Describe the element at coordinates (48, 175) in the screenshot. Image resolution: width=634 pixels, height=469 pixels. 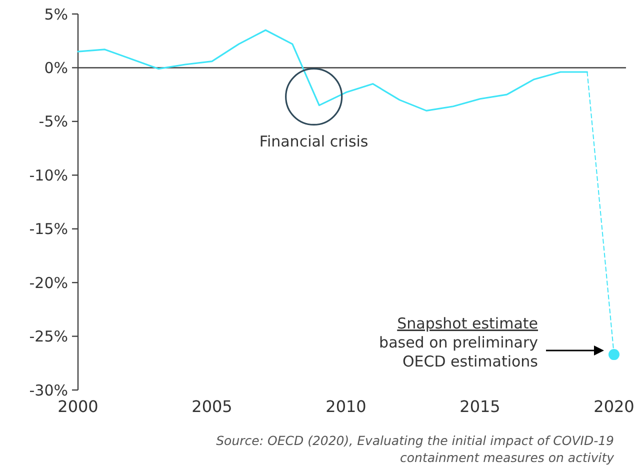
I see `y-tick-label: -10%` at that location.